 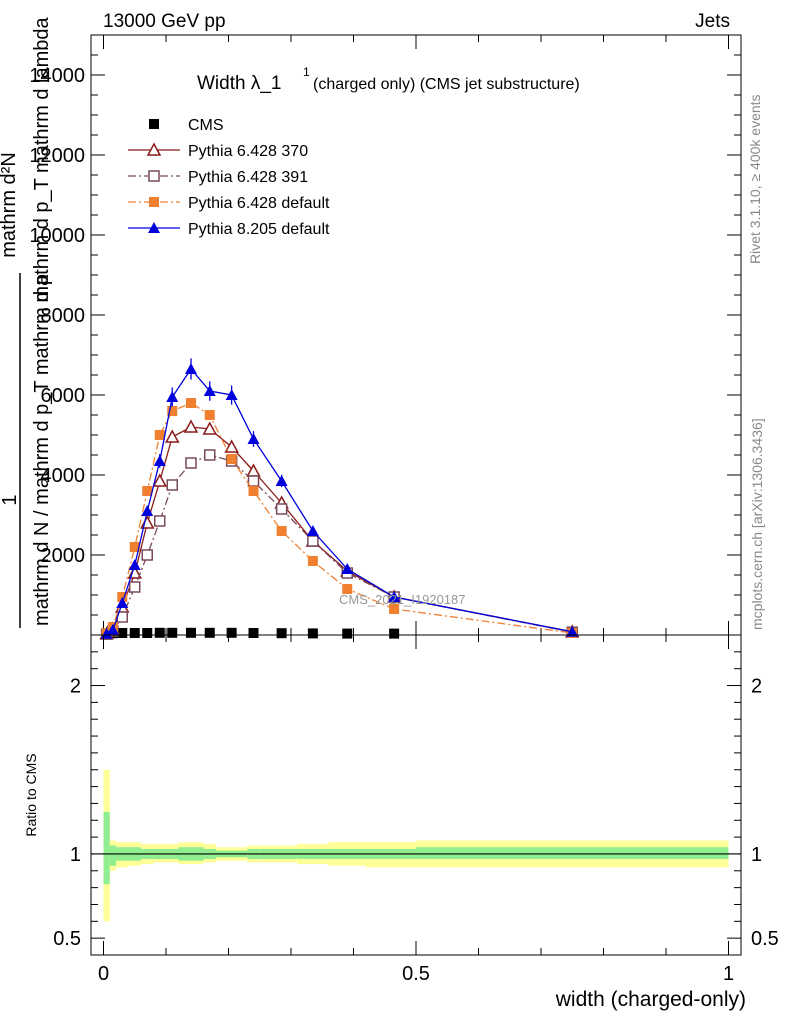 What do you see at coordinates (259, 229) in the screenshot?
I see `legend-label: Pythia 8.205 default` at bounding box center [259, 229].